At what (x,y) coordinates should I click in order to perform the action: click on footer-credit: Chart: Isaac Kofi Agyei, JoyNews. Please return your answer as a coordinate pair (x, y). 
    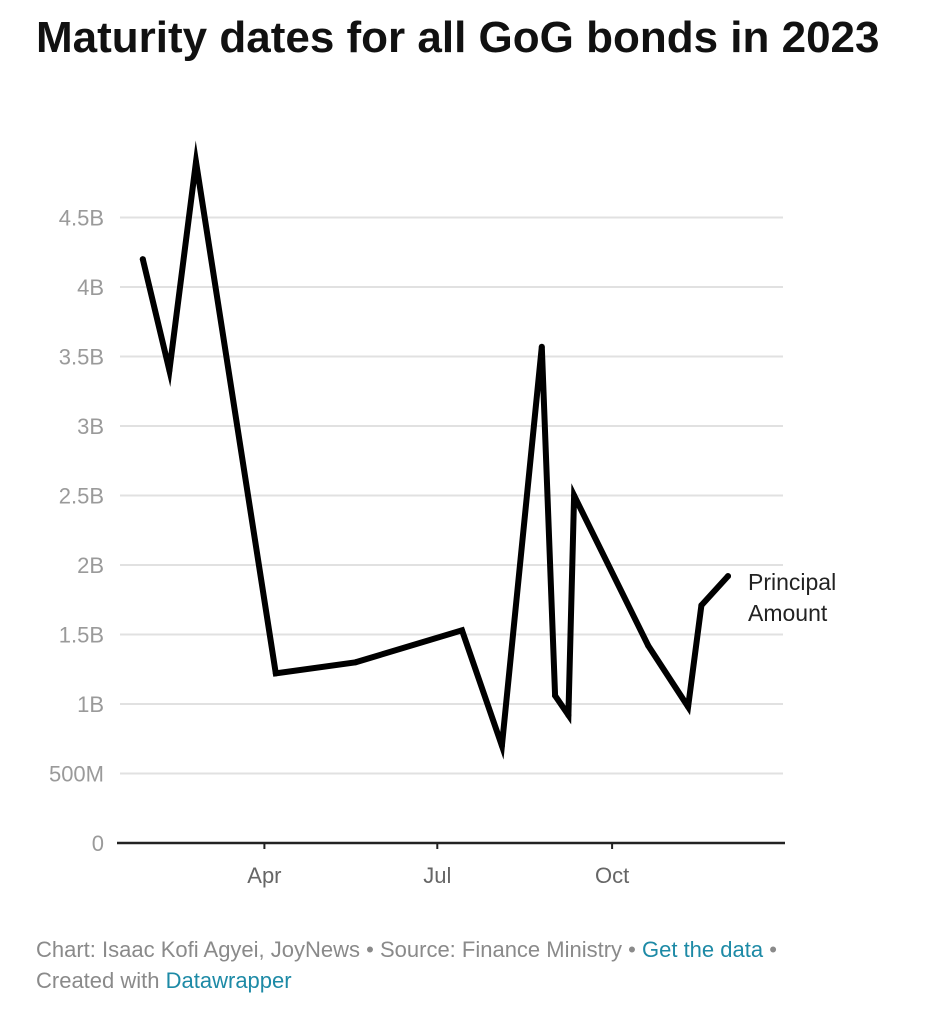
    Looking at the image, I should click on (198, 949).